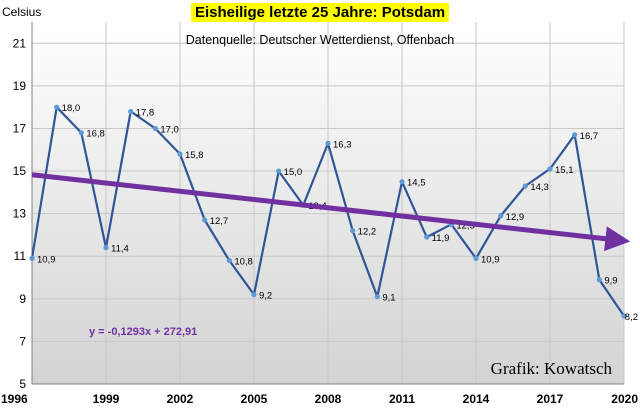  Describe the element at coordinates (20, 43) in the screenshot. I see `y-tick-label: 21` at that location.